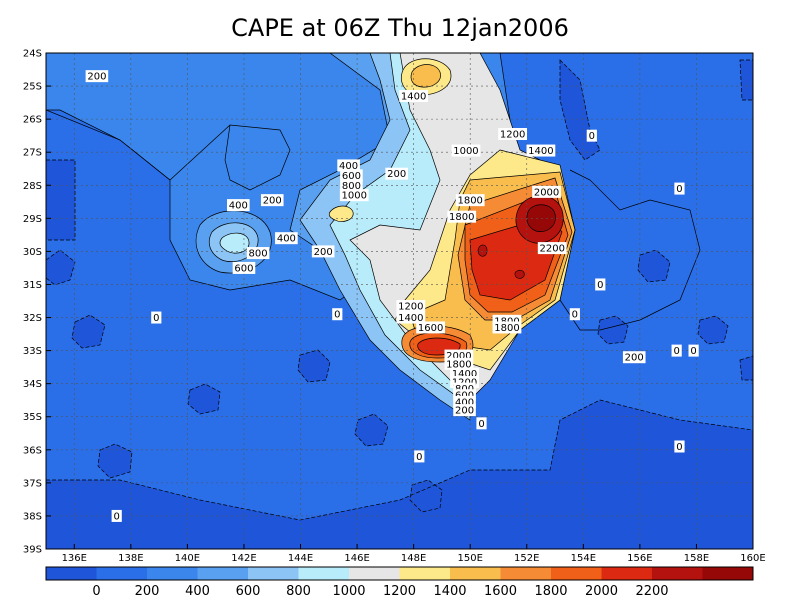 Image resolution: width=800 pixels, height=600 pixels. What do you see at coordinates (96, 591) in the screenshot?
I see `colorbar-label: 0` at bounding box center [96, 591].